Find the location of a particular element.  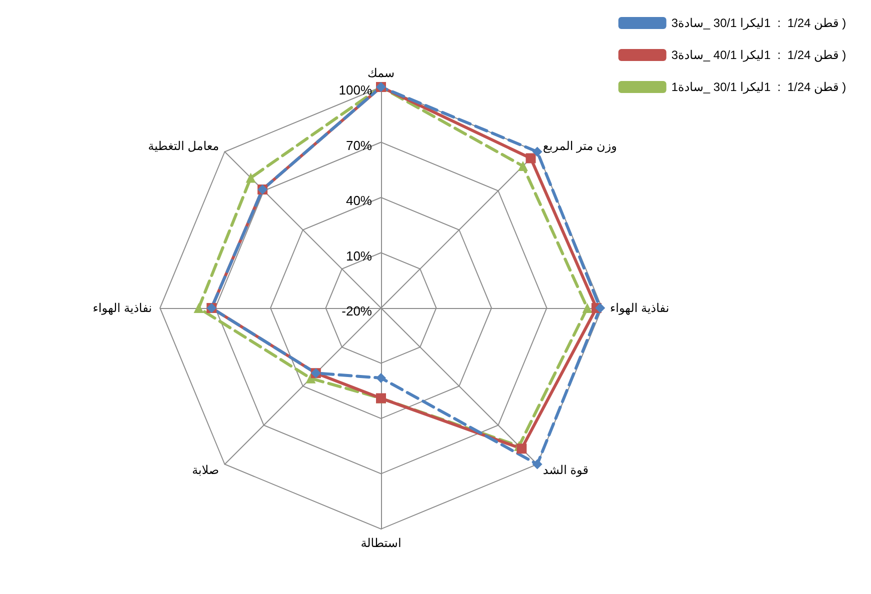

spoke-label: سمك is located at coordinates (381, 73).